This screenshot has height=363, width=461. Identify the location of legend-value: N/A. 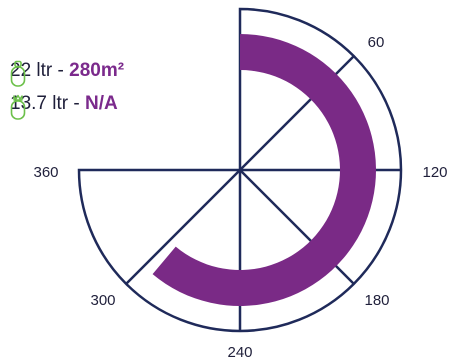
(101, 103).